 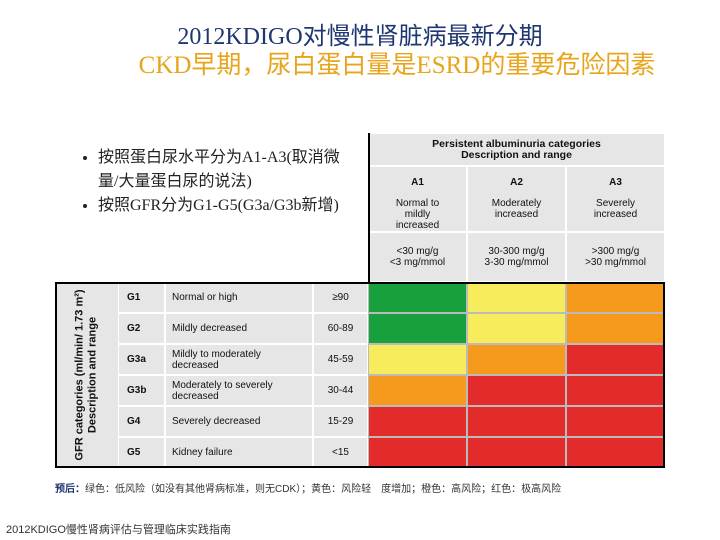 I want to click on gfr-code: G3b, so click(x=141, y=390).